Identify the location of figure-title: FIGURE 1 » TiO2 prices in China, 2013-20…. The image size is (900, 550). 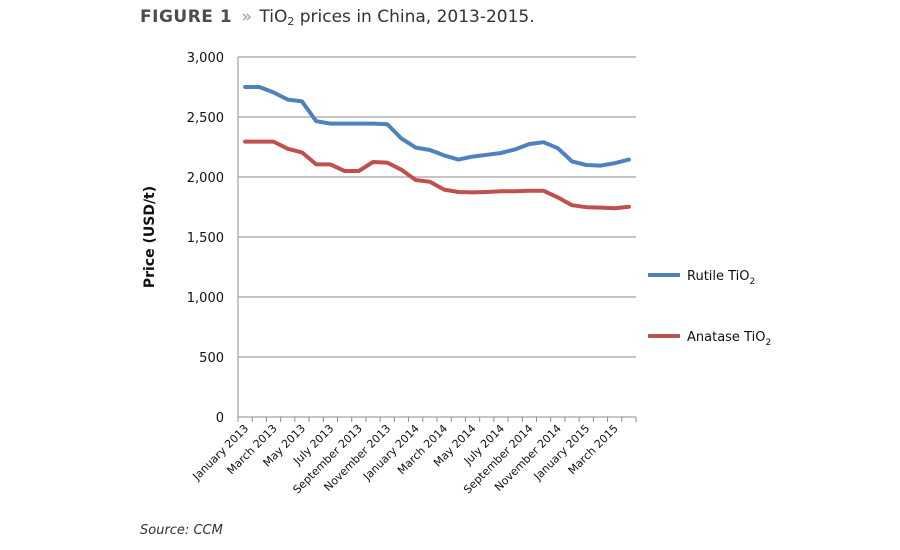
(337, 17).